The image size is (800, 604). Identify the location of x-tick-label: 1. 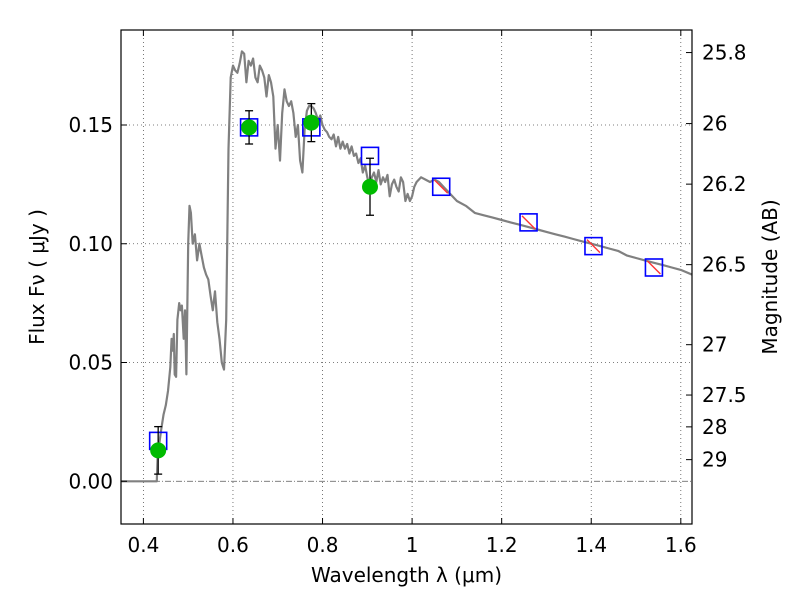
(412, 545).